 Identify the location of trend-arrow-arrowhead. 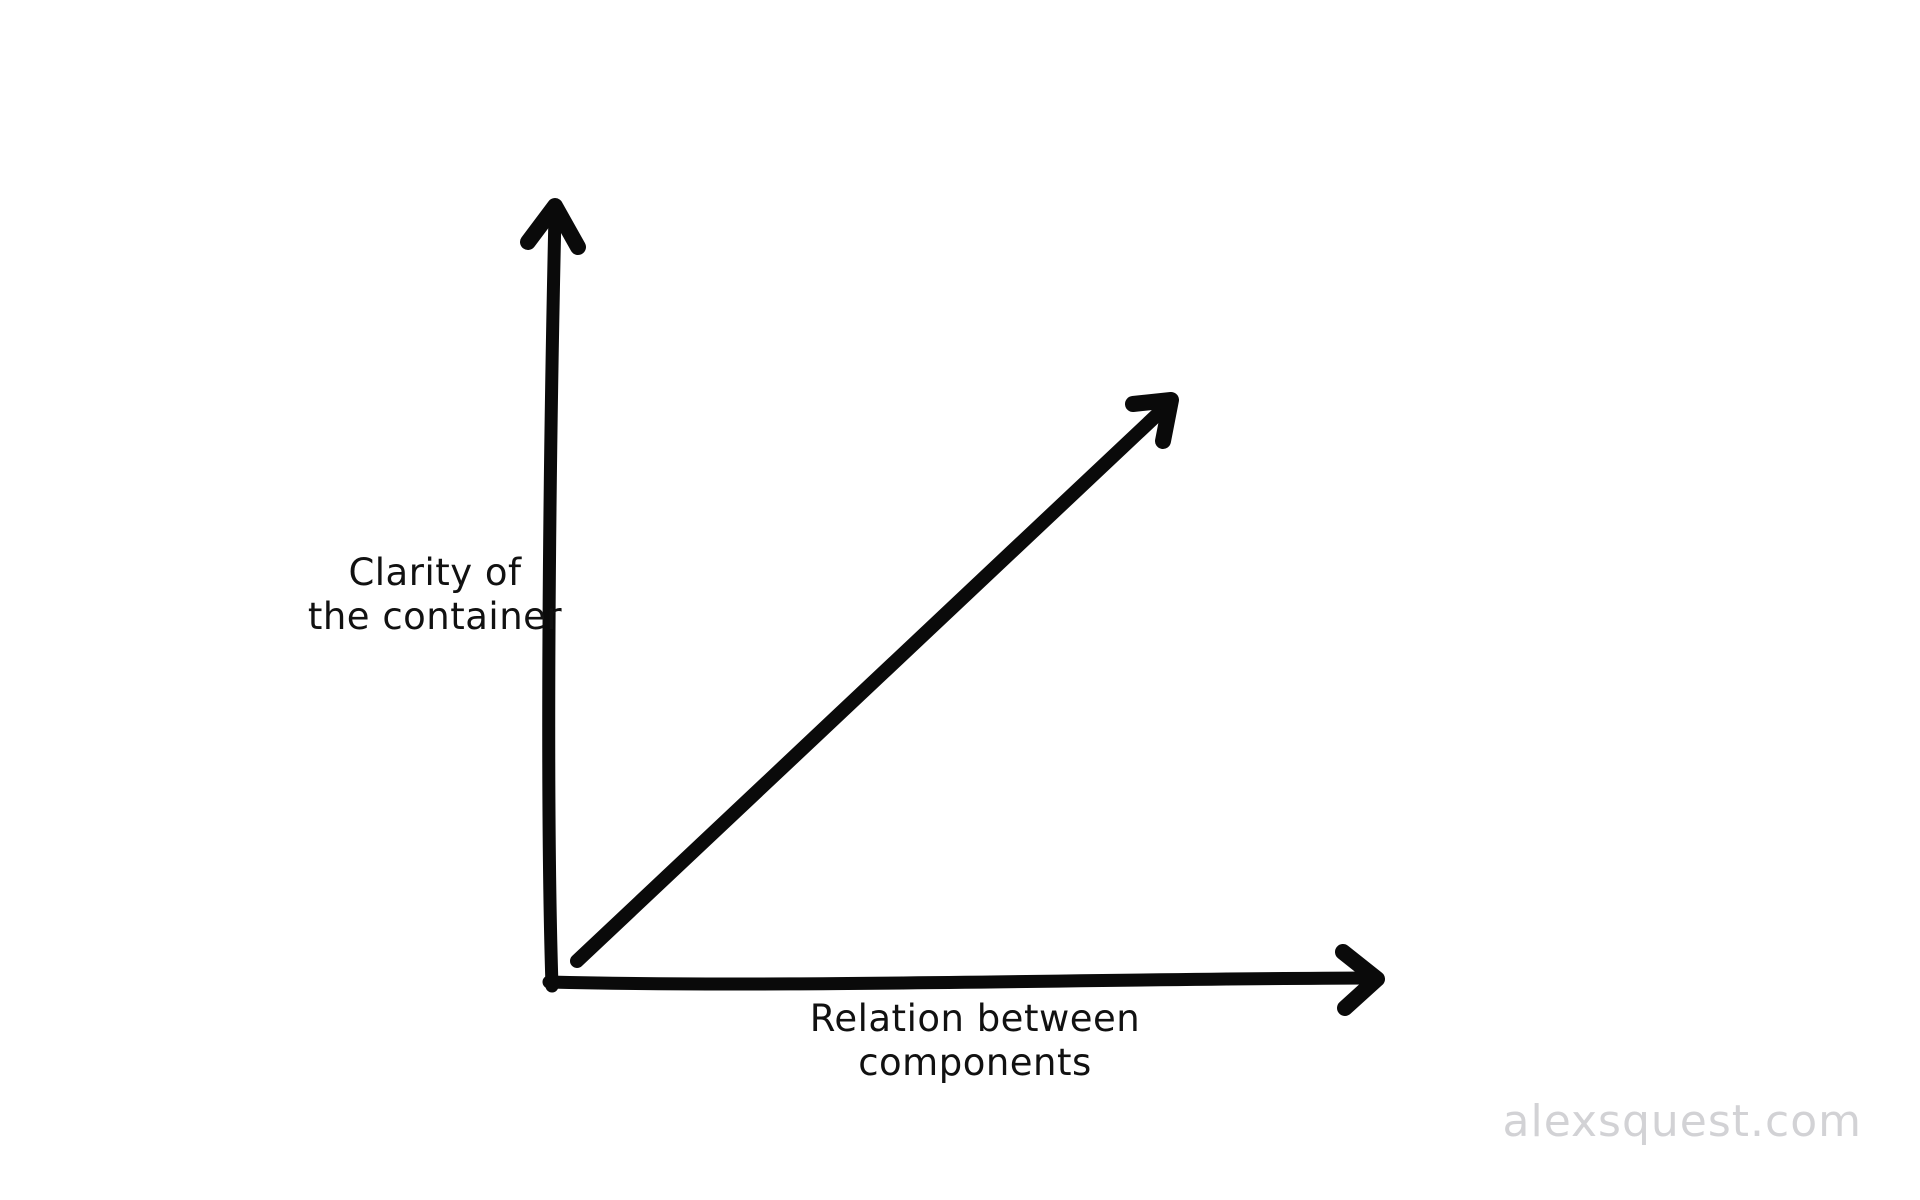
(1152, 420).